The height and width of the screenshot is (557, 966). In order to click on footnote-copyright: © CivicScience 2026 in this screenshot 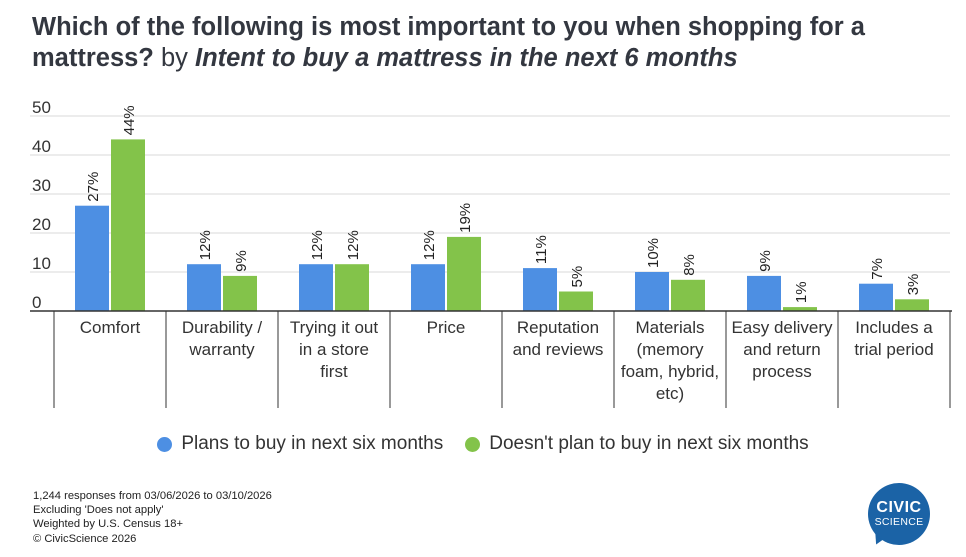, I will do `click(85, 538)`.